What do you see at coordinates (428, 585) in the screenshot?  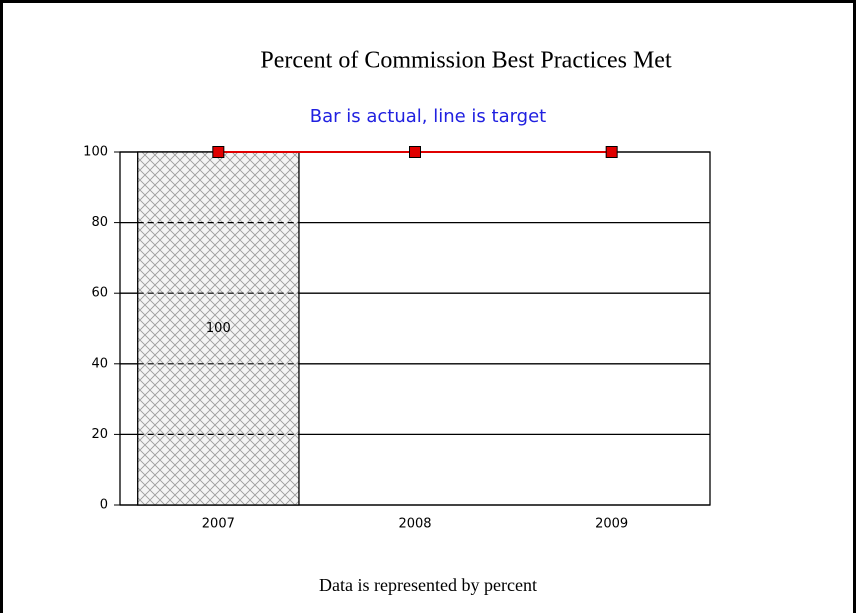 I see `chart-footer: Data is represented by percent` at bounding box center [428, 585].